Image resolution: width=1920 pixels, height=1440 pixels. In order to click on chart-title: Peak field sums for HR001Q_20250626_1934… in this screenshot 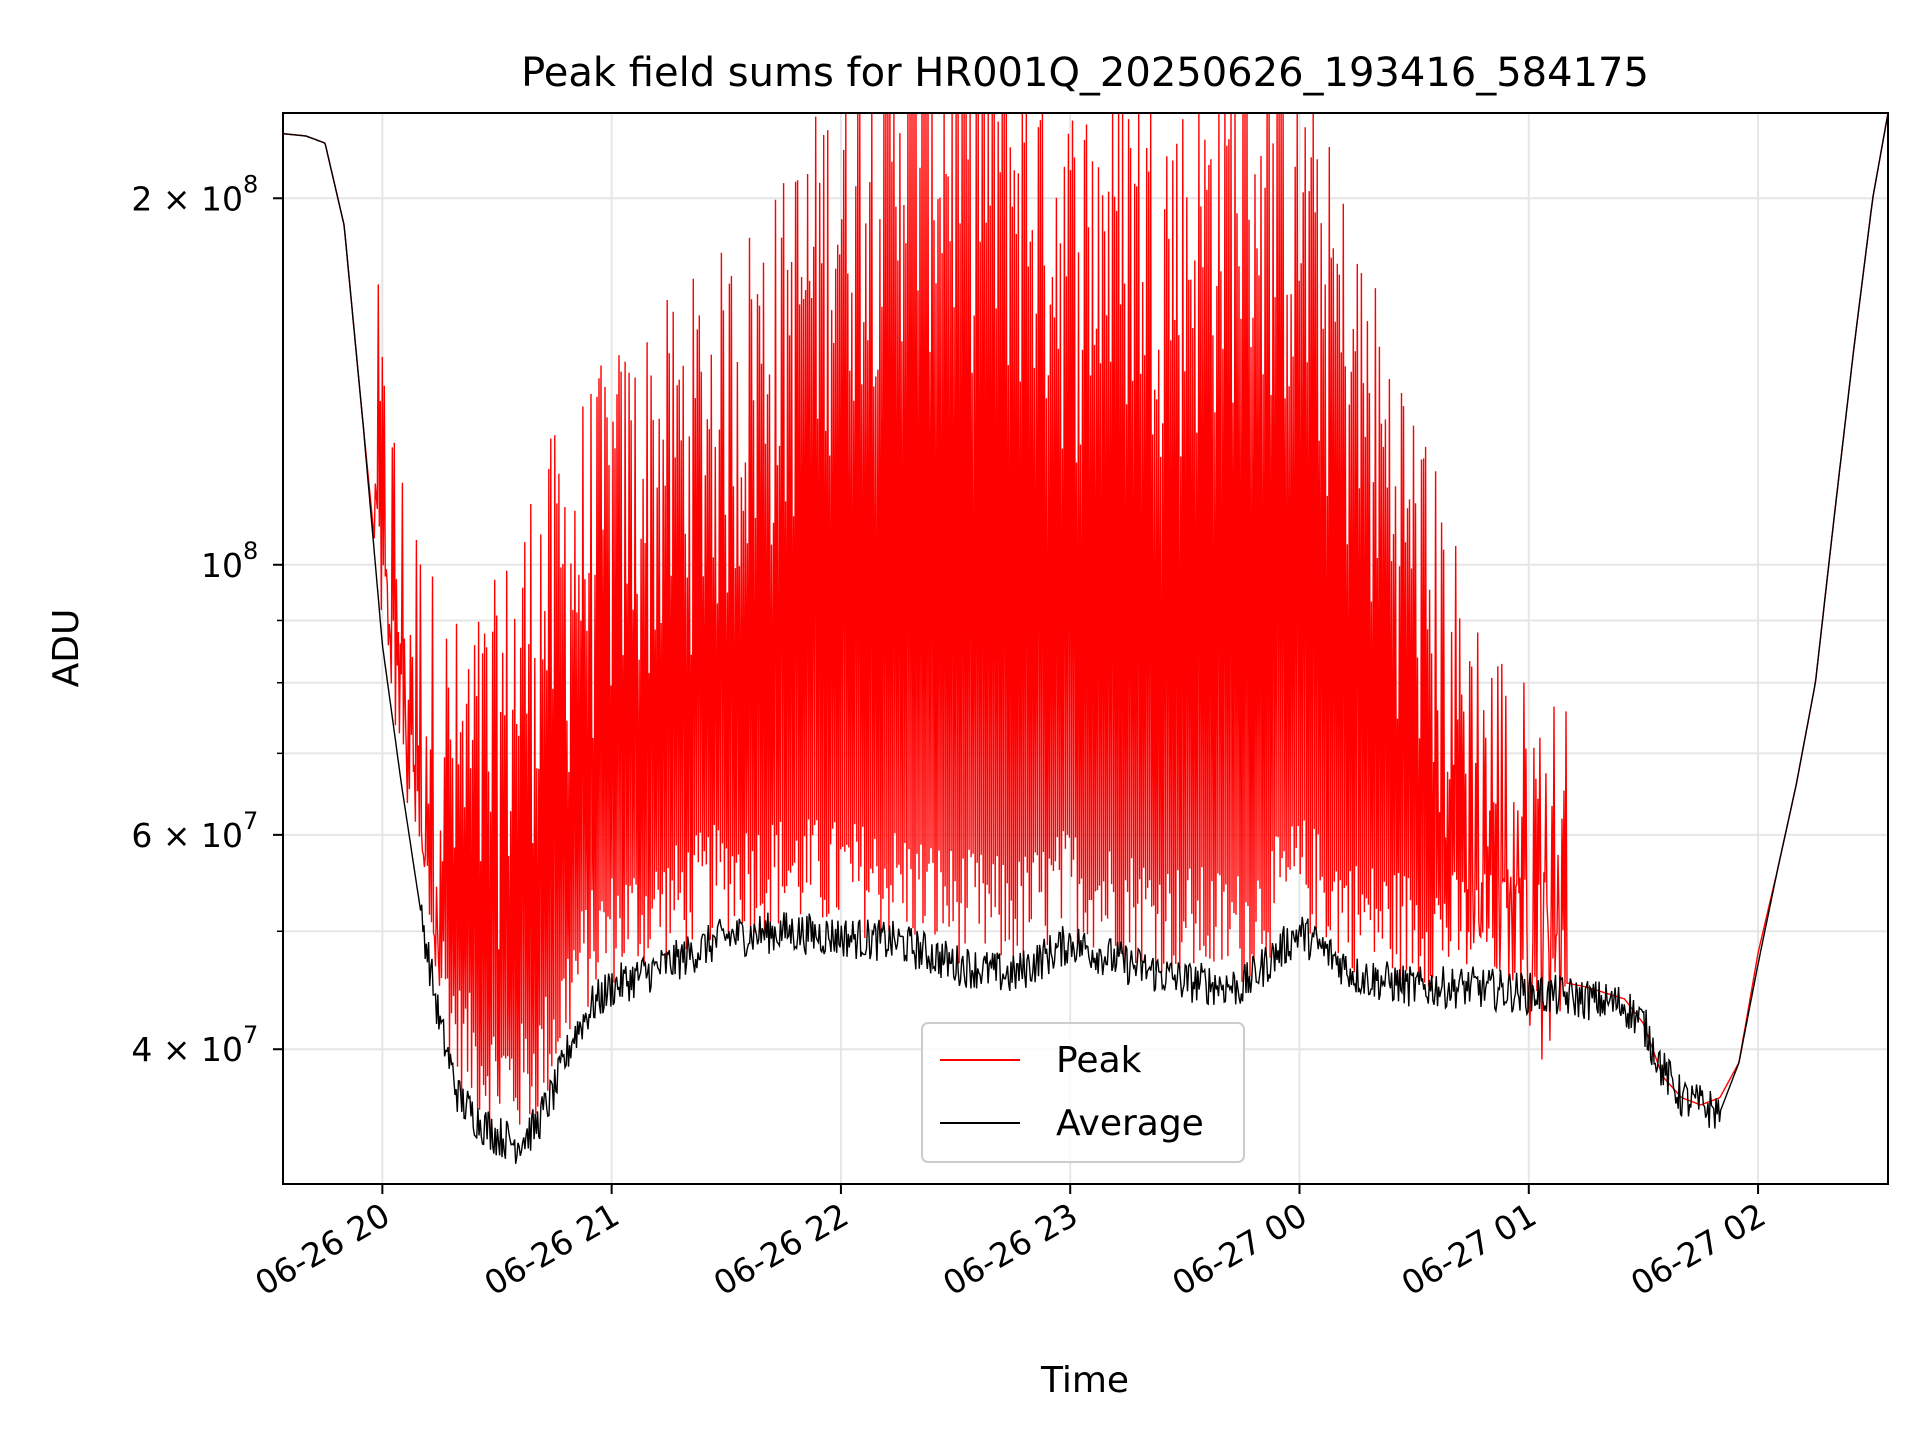, I will do `click(1085, 73)`.